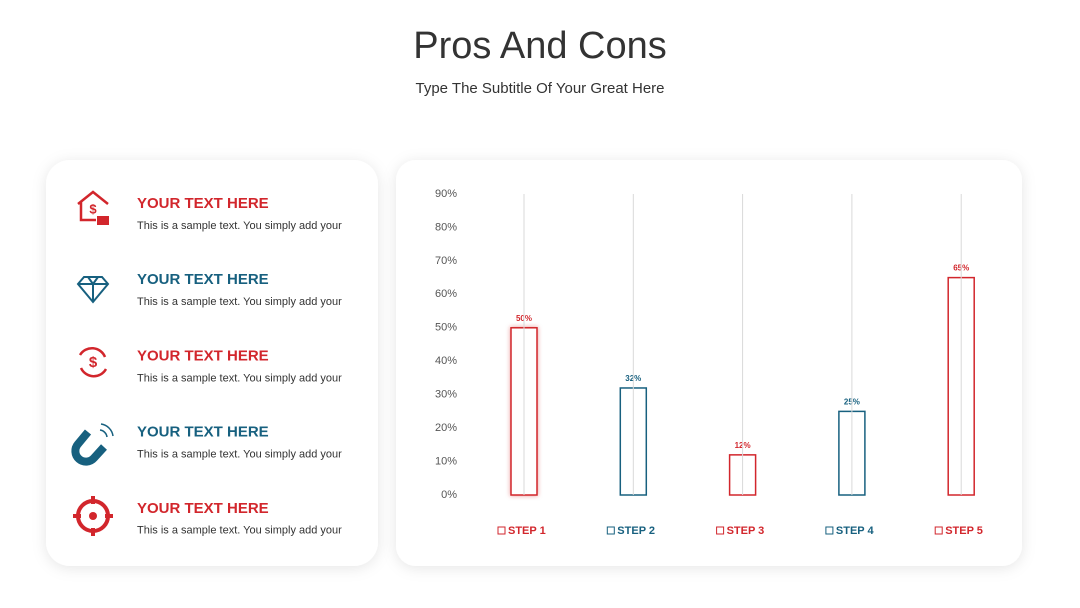  Describe the element at coordinates (446, 395) in the screenshot. I see `y-tick-label: 30%` at that location.